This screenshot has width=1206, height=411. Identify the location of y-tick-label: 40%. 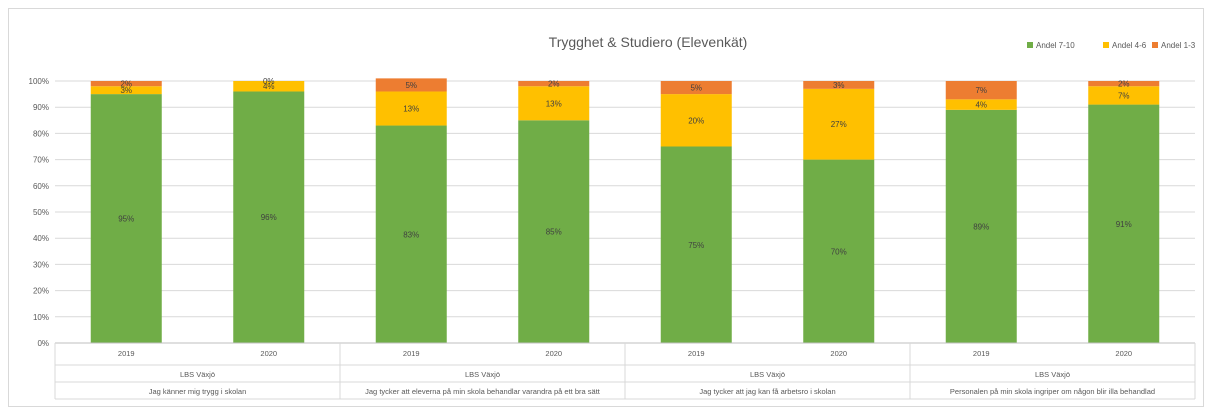
(41, 238).